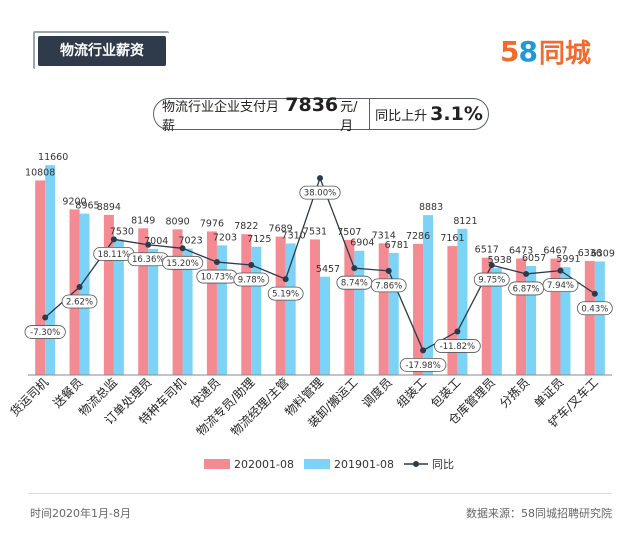 The width and height of the screenshot is (640, 554). I want to click on bar-value-2020: 6467, so click(555, 251).